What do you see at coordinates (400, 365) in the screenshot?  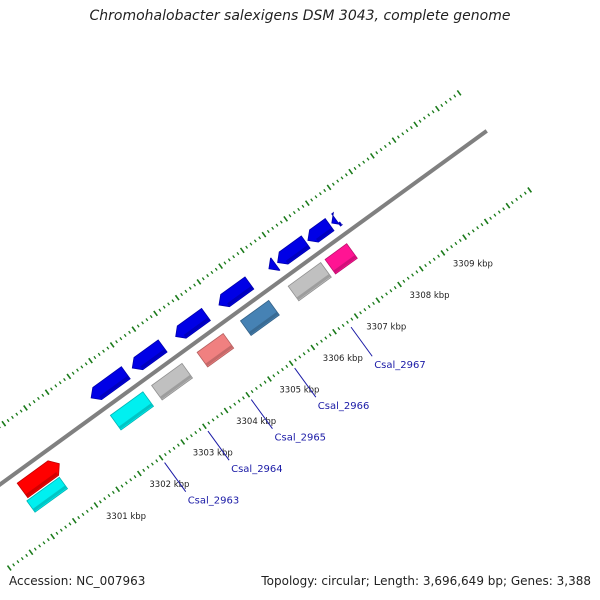 I see `gene-label: Csal_2967` at bounding box center [400, 365].